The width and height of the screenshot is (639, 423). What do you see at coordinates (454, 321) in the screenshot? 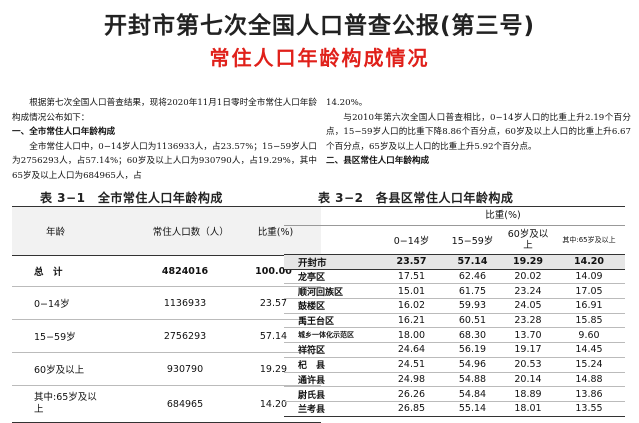
I see `table-row: 禹王台区 16.21 60.51 23.28 15.85` at bounding box center [454, 321].